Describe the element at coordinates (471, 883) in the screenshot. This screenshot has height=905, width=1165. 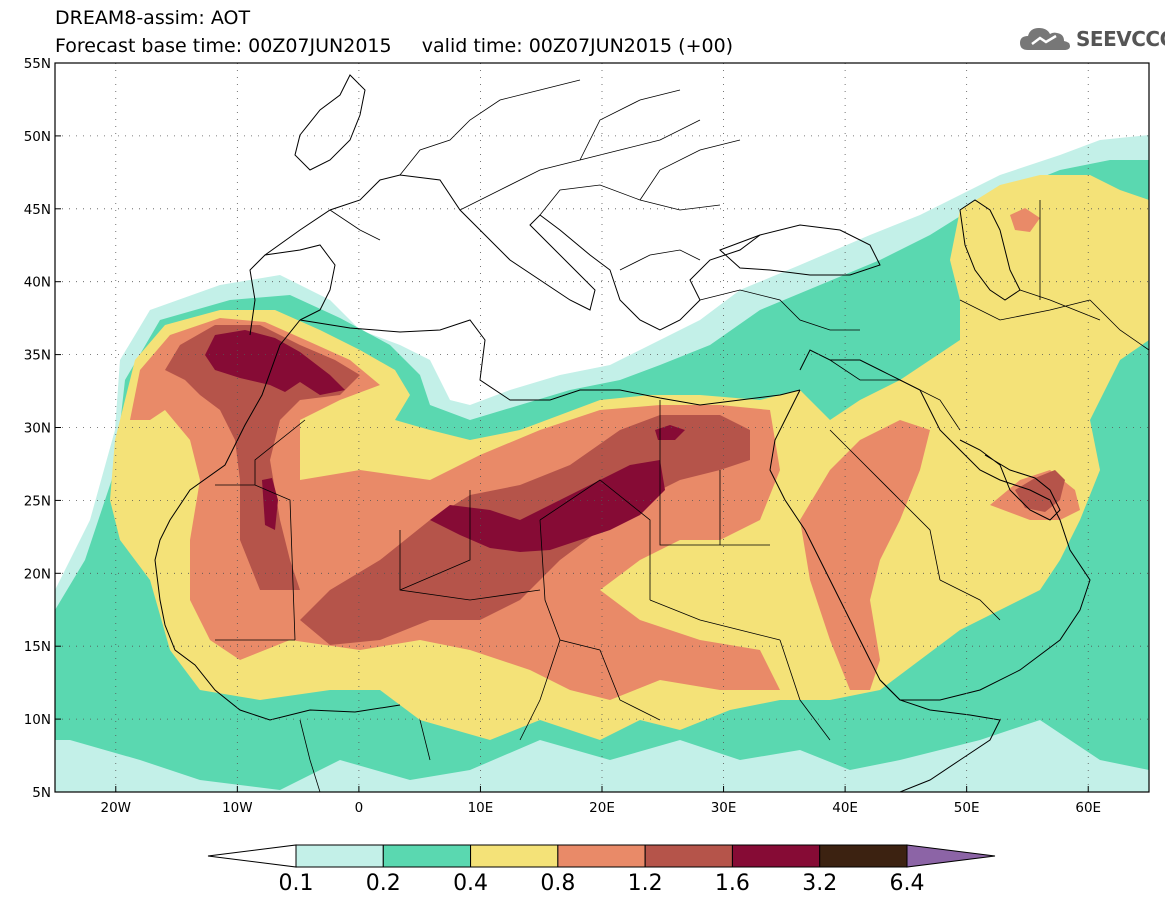
I see `colorbar-label: 0.4` at that location.